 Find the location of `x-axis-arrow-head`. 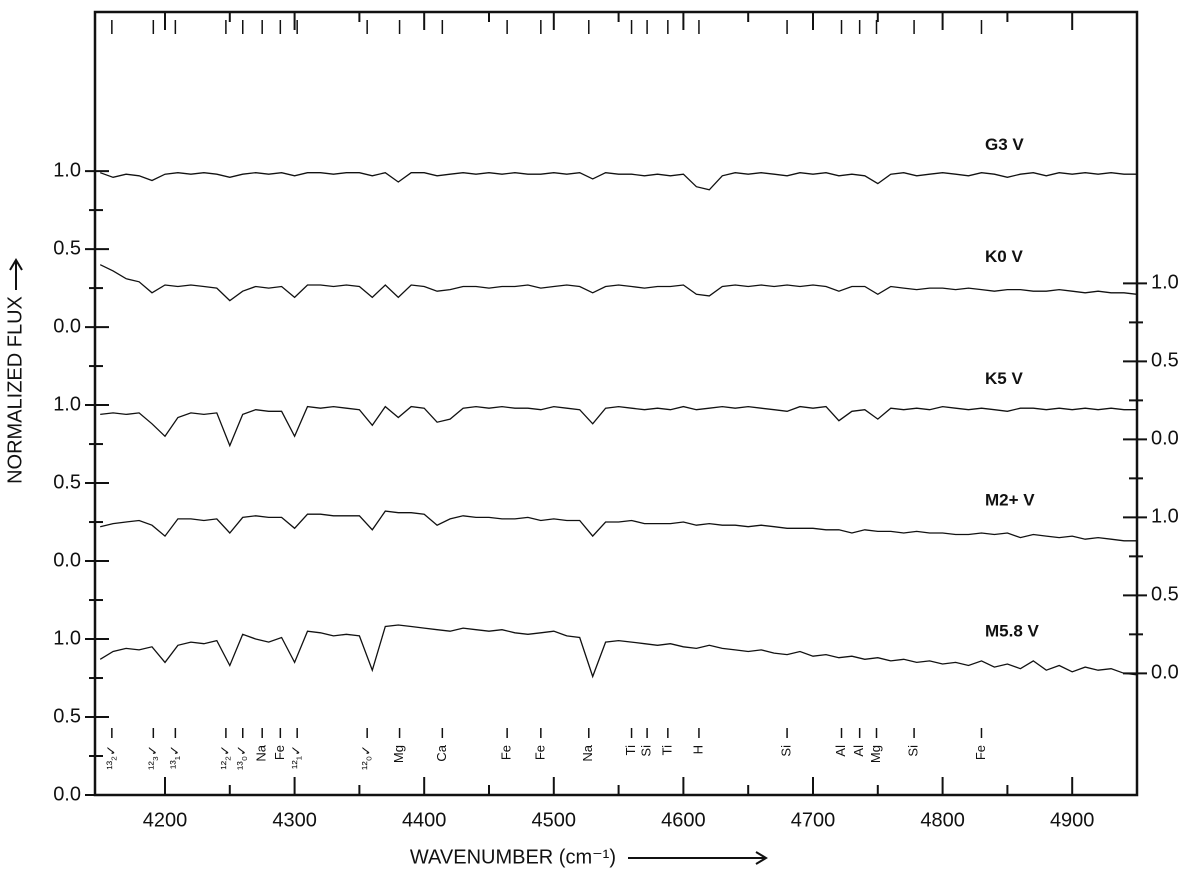

x-axis-arrow-head is located at coordinates (761, 858).